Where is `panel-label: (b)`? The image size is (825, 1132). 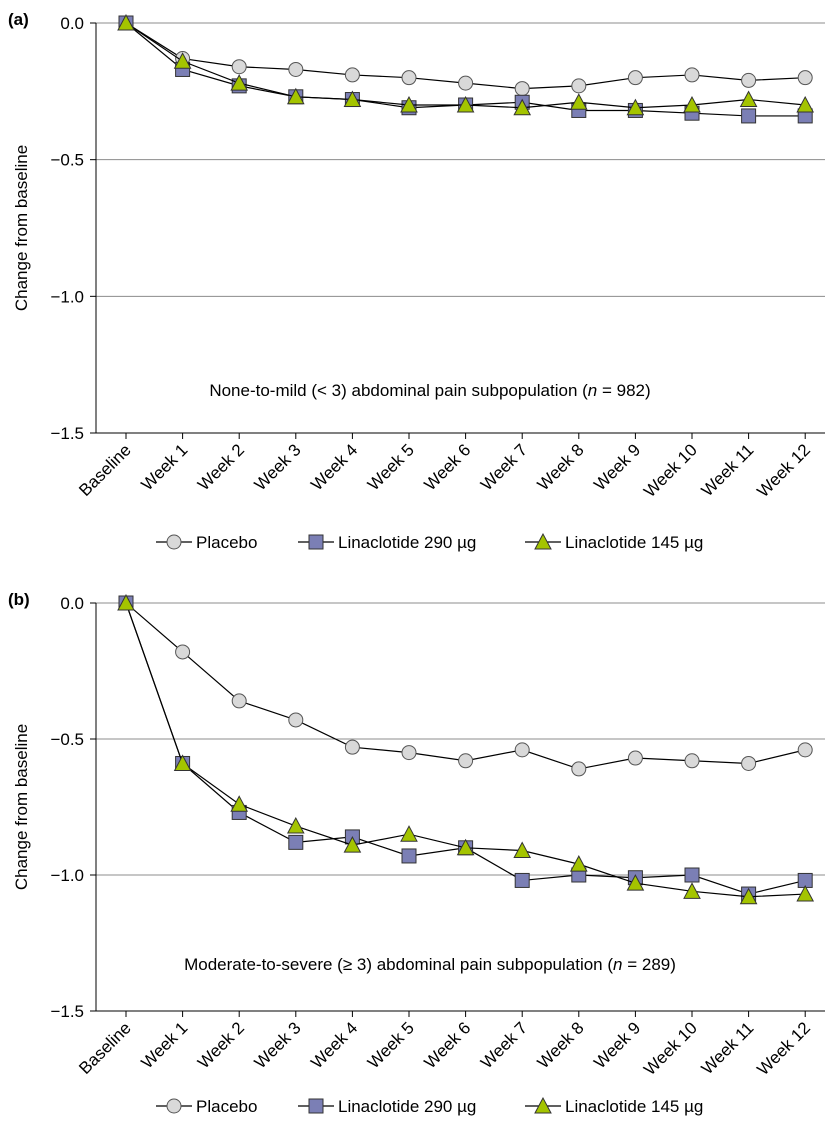 panel-label: (b) is located at coordinates (19, 599).